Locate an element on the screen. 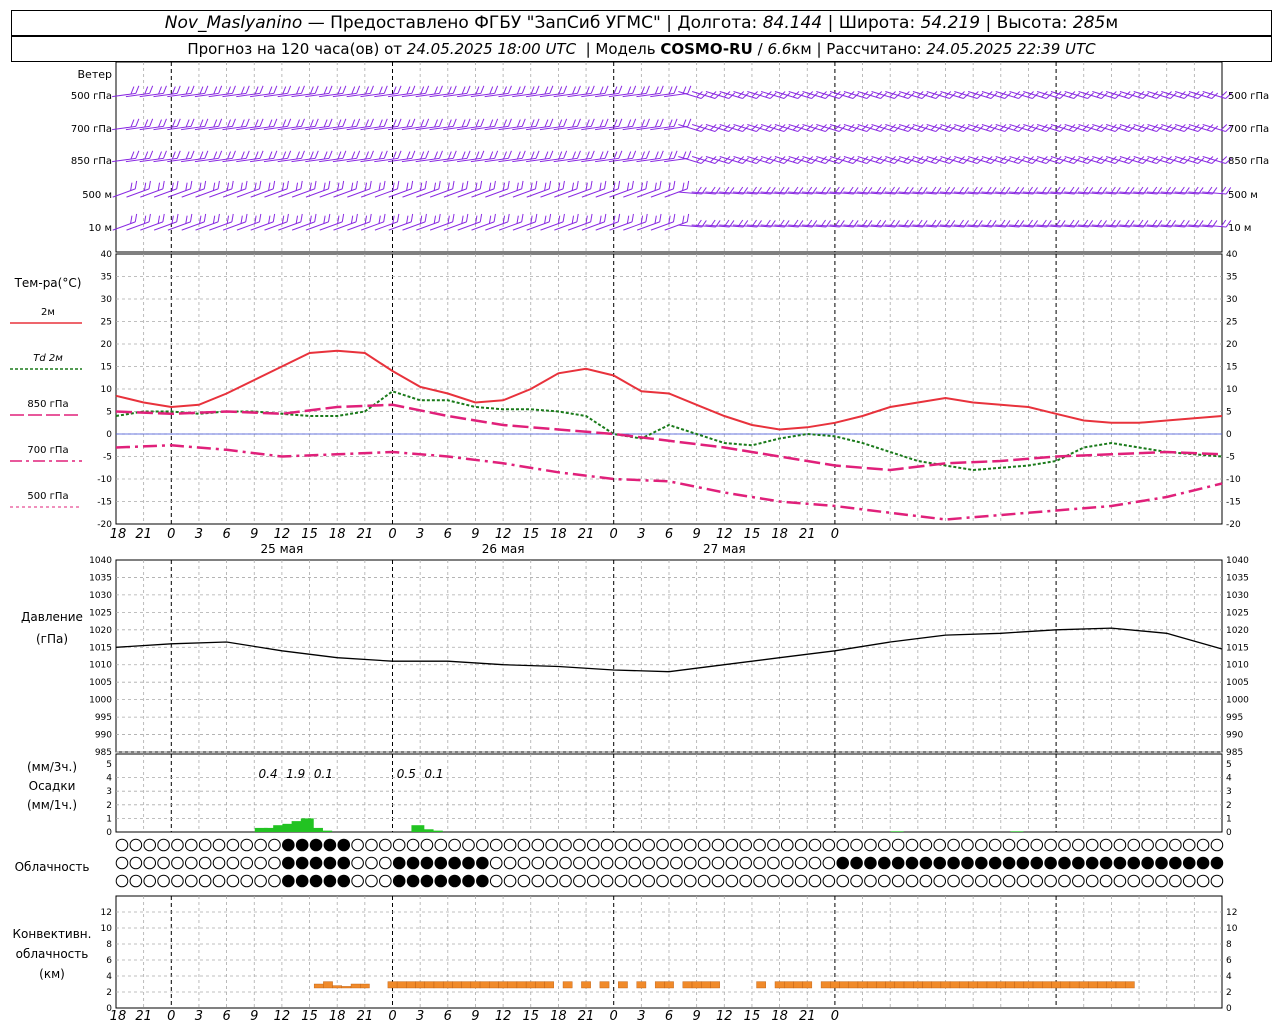 This screenshot has width=1280, height=1024. temp-ytick: 30 is located at coordinates (107, 300).